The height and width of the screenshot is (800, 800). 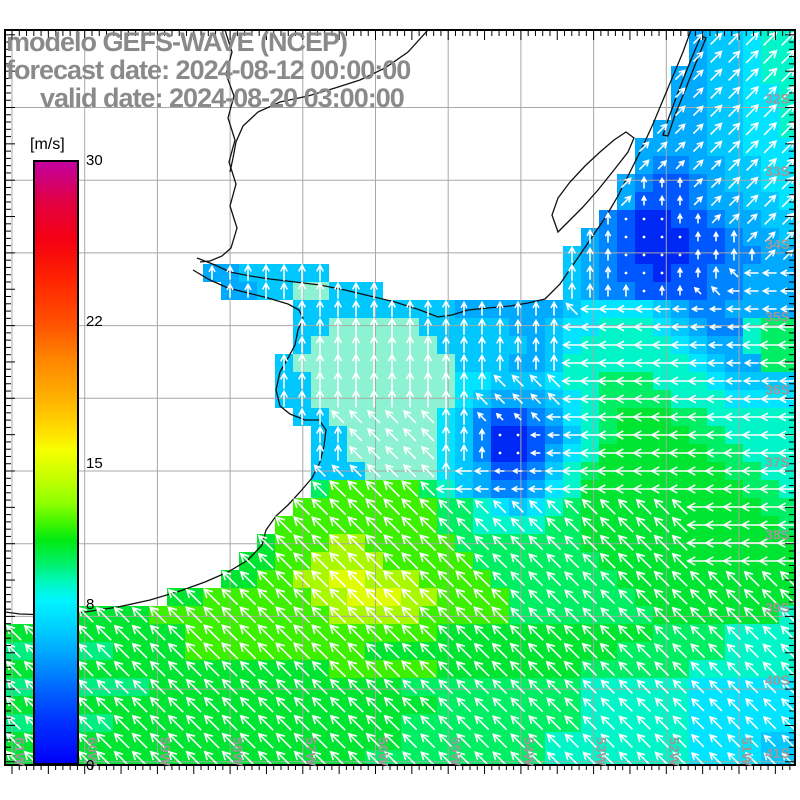 What do you see at coordinates (20, 752) in the screenshot?
I see `longitude-label: 61W` at bounding box center [20, 752].